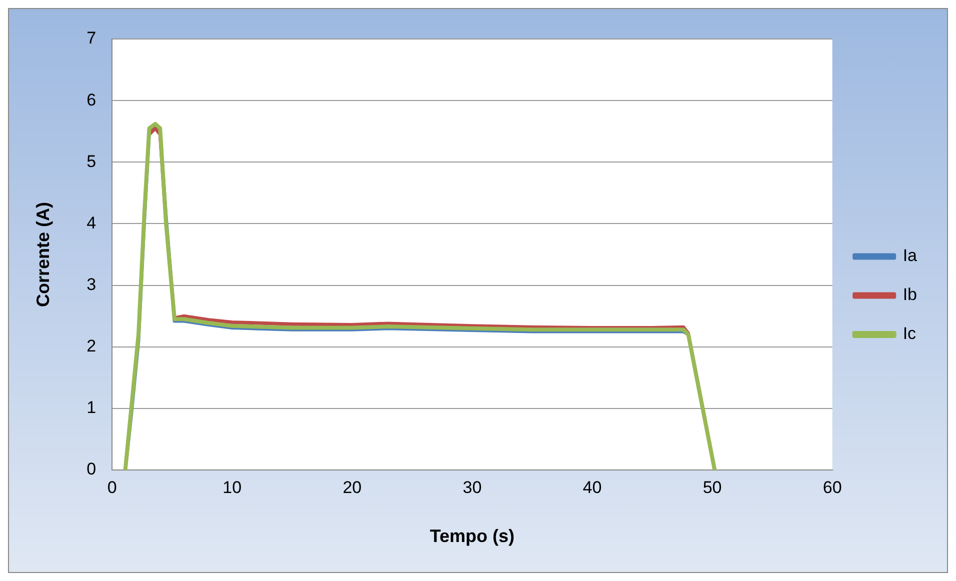  What do you see at coordinates (91, 346) in the screenshot?
I see `y-tick-label: 2` at bounding box center [91, 346].